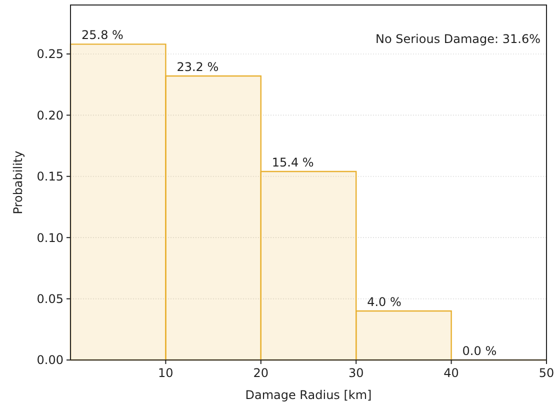 Image resolution: width=560 pixels, height=408 pixels. Describe the element at coordinates (451, 373) in the screenshot. I see `x-tick-label: 40` at that location.